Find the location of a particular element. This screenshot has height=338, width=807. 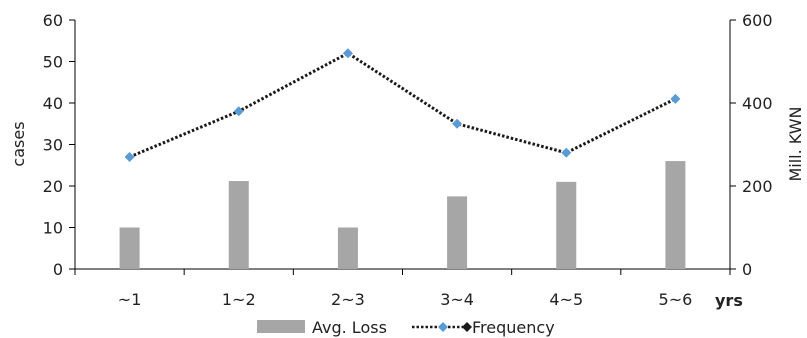

right-tick-label: 600 is located at coordinates (757, 20).